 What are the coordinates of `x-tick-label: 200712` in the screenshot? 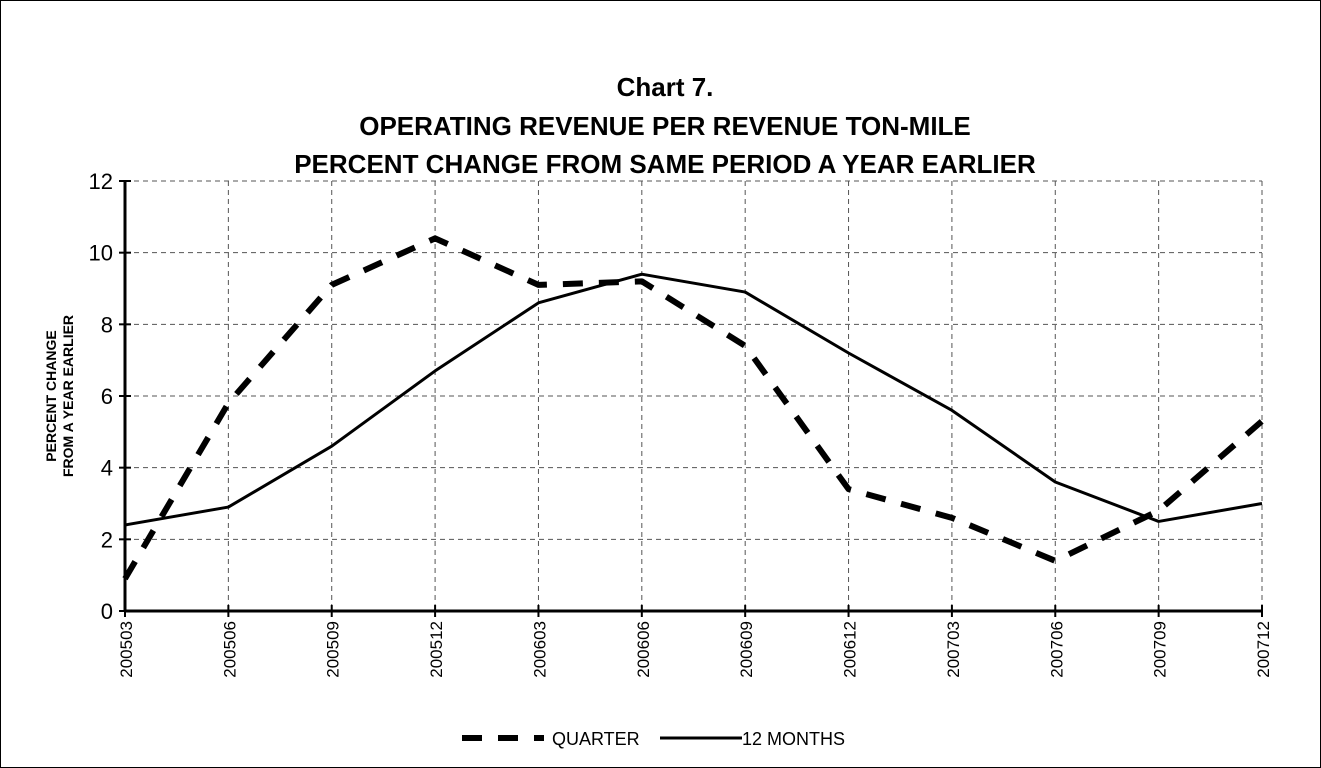 It's located at (1263, 649).